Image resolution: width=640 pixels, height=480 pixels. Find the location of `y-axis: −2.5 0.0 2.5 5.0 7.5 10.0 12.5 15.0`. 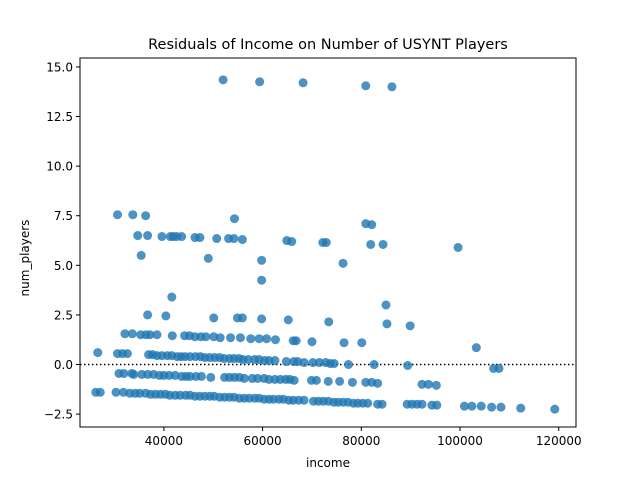

y-axis: −2.5 0.0 2.5 5.0 7.5 10.0 12.5 15.0 is located at coordinates (62, 241).